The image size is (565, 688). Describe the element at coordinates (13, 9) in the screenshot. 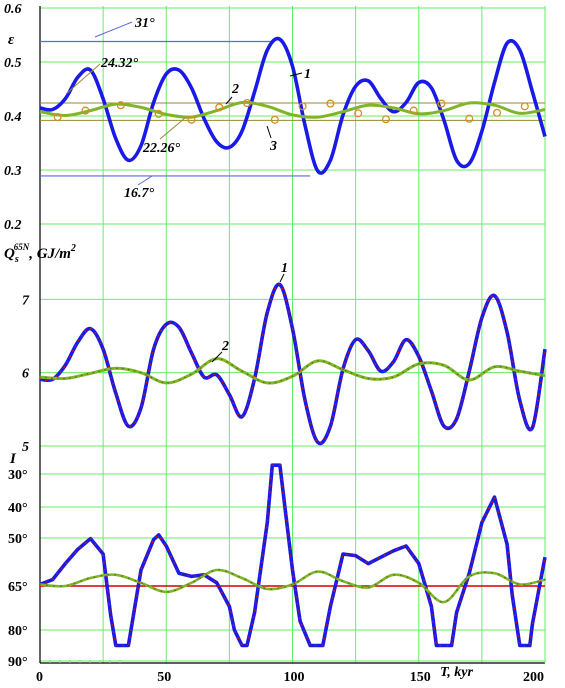

I see `p1-ytick-label: 0.6` at that location.